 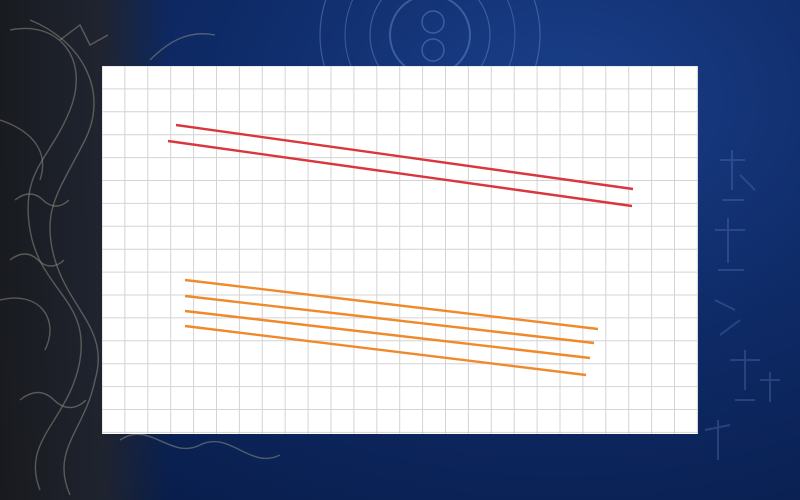 I want to click on orange-line-group, so click(x=391, y=327).